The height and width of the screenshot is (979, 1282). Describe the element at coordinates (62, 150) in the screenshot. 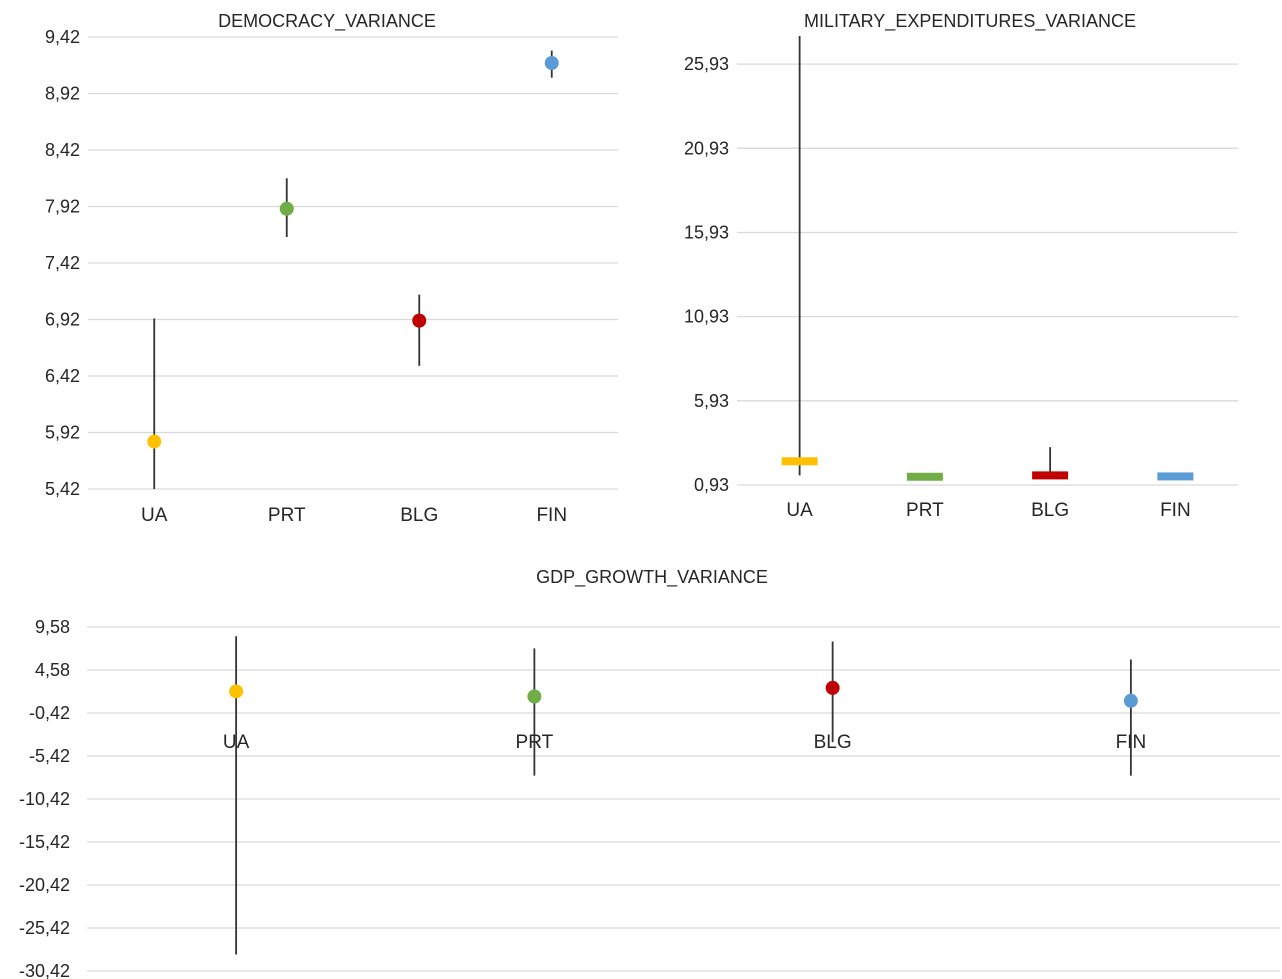

I see `democracy-y-tick-label: 8,42` at that location.